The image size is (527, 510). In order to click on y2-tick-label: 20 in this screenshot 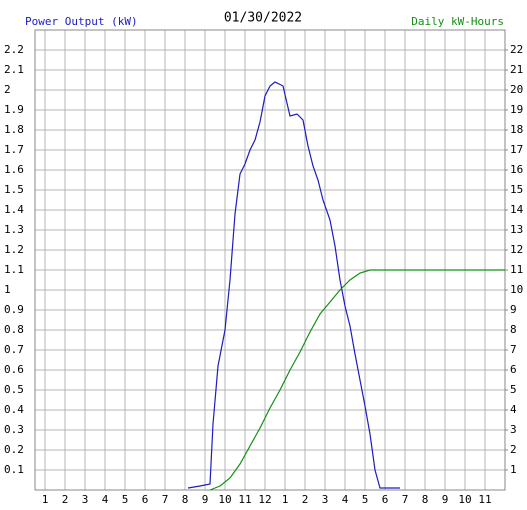, I will do `click(516, 89)`.